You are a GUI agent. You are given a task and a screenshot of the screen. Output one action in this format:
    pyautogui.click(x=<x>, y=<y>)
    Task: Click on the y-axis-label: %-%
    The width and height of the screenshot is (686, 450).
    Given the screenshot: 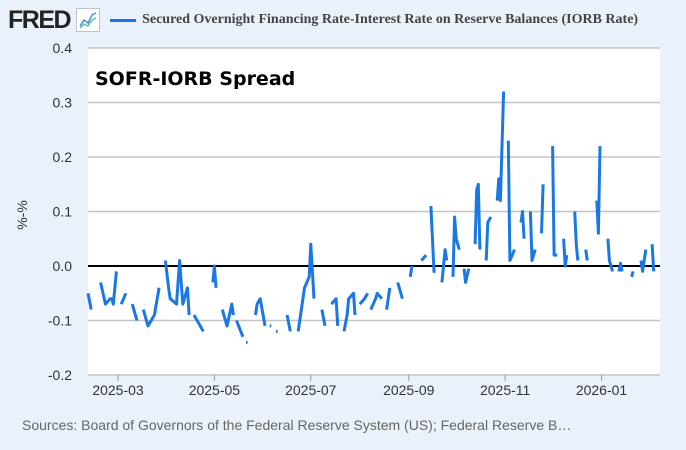 What is the action you would take?
    pyautogui.click(x=22, y=215)
    